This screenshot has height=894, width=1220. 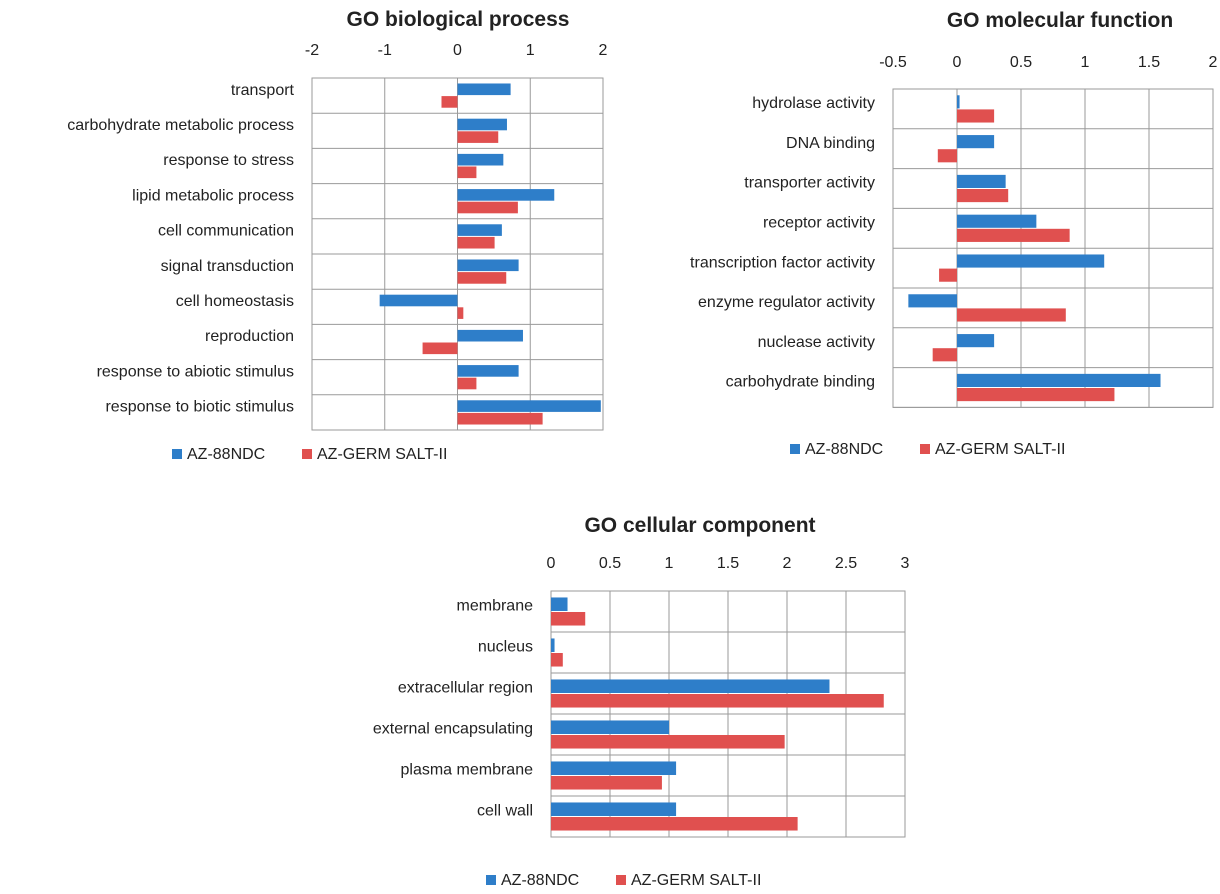 What do you see at coordinates (453, 729) in the screenshot?
I see `category-label: external encapsulating` at bounding box center [453, 729].